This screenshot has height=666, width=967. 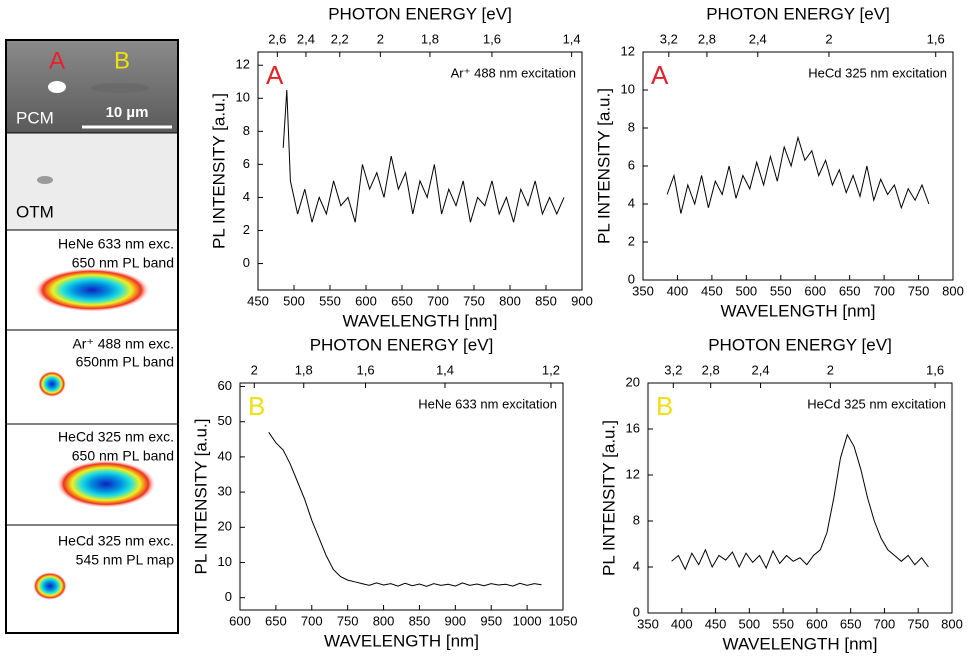 What do you see at coordinates (487, 403) in the screenshot?
I see `annotation: HeNe 633 nm excitation` at bounding box center [487, 403].